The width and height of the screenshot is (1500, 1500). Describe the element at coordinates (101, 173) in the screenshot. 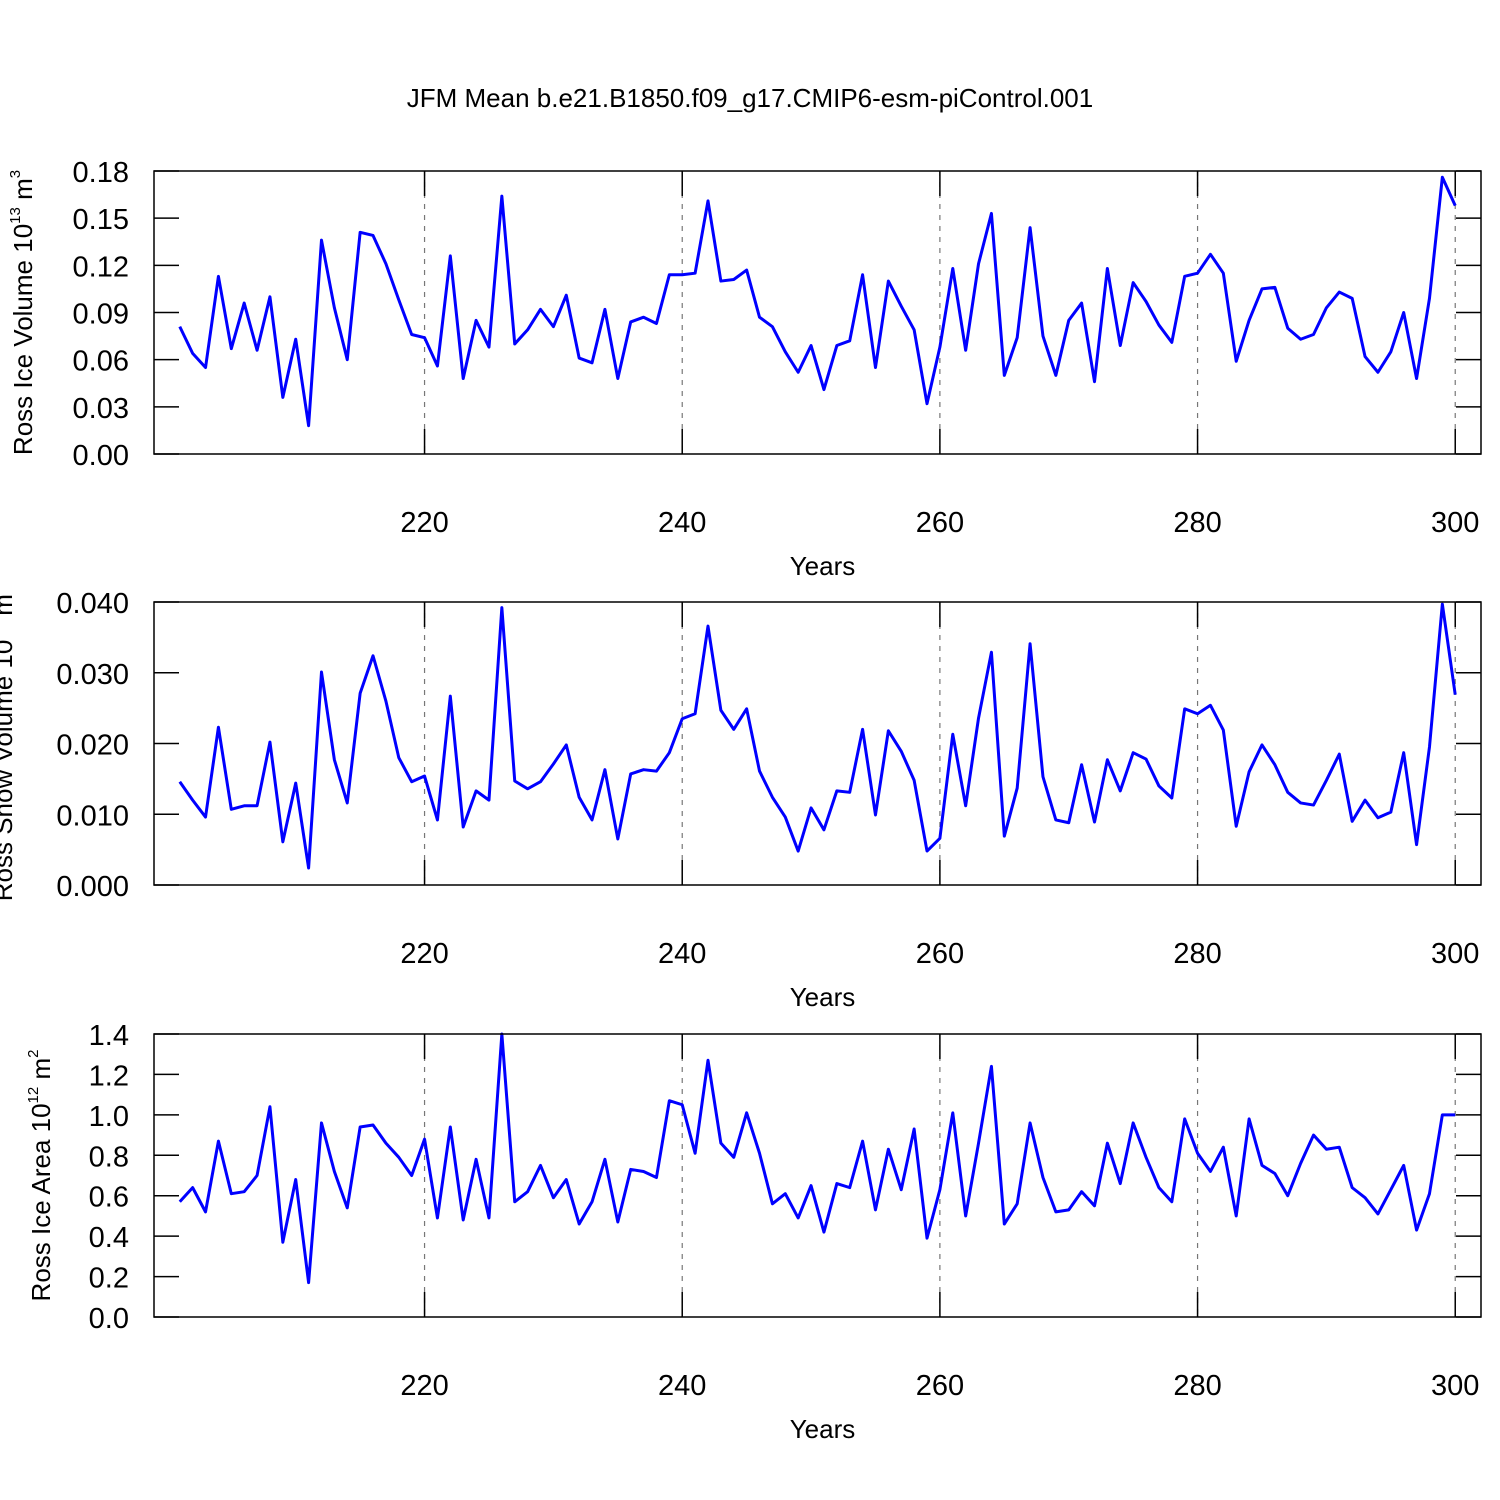

I see `y-tick-label: 0.18` at that location.